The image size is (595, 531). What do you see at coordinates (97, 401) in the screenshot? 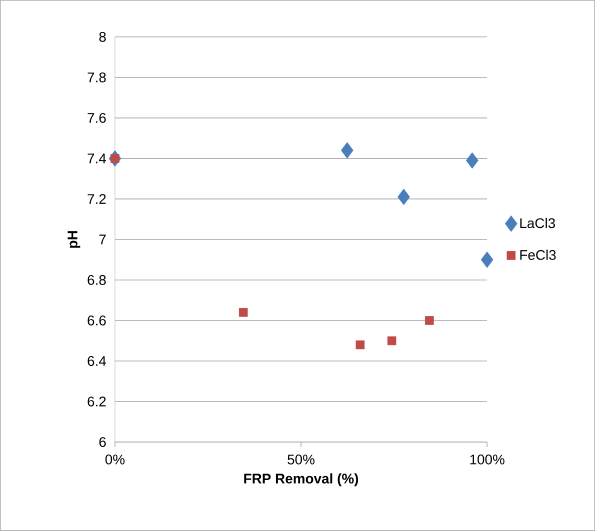
I see `y-tick-label: 6.2` at bounding box center [97, 401].